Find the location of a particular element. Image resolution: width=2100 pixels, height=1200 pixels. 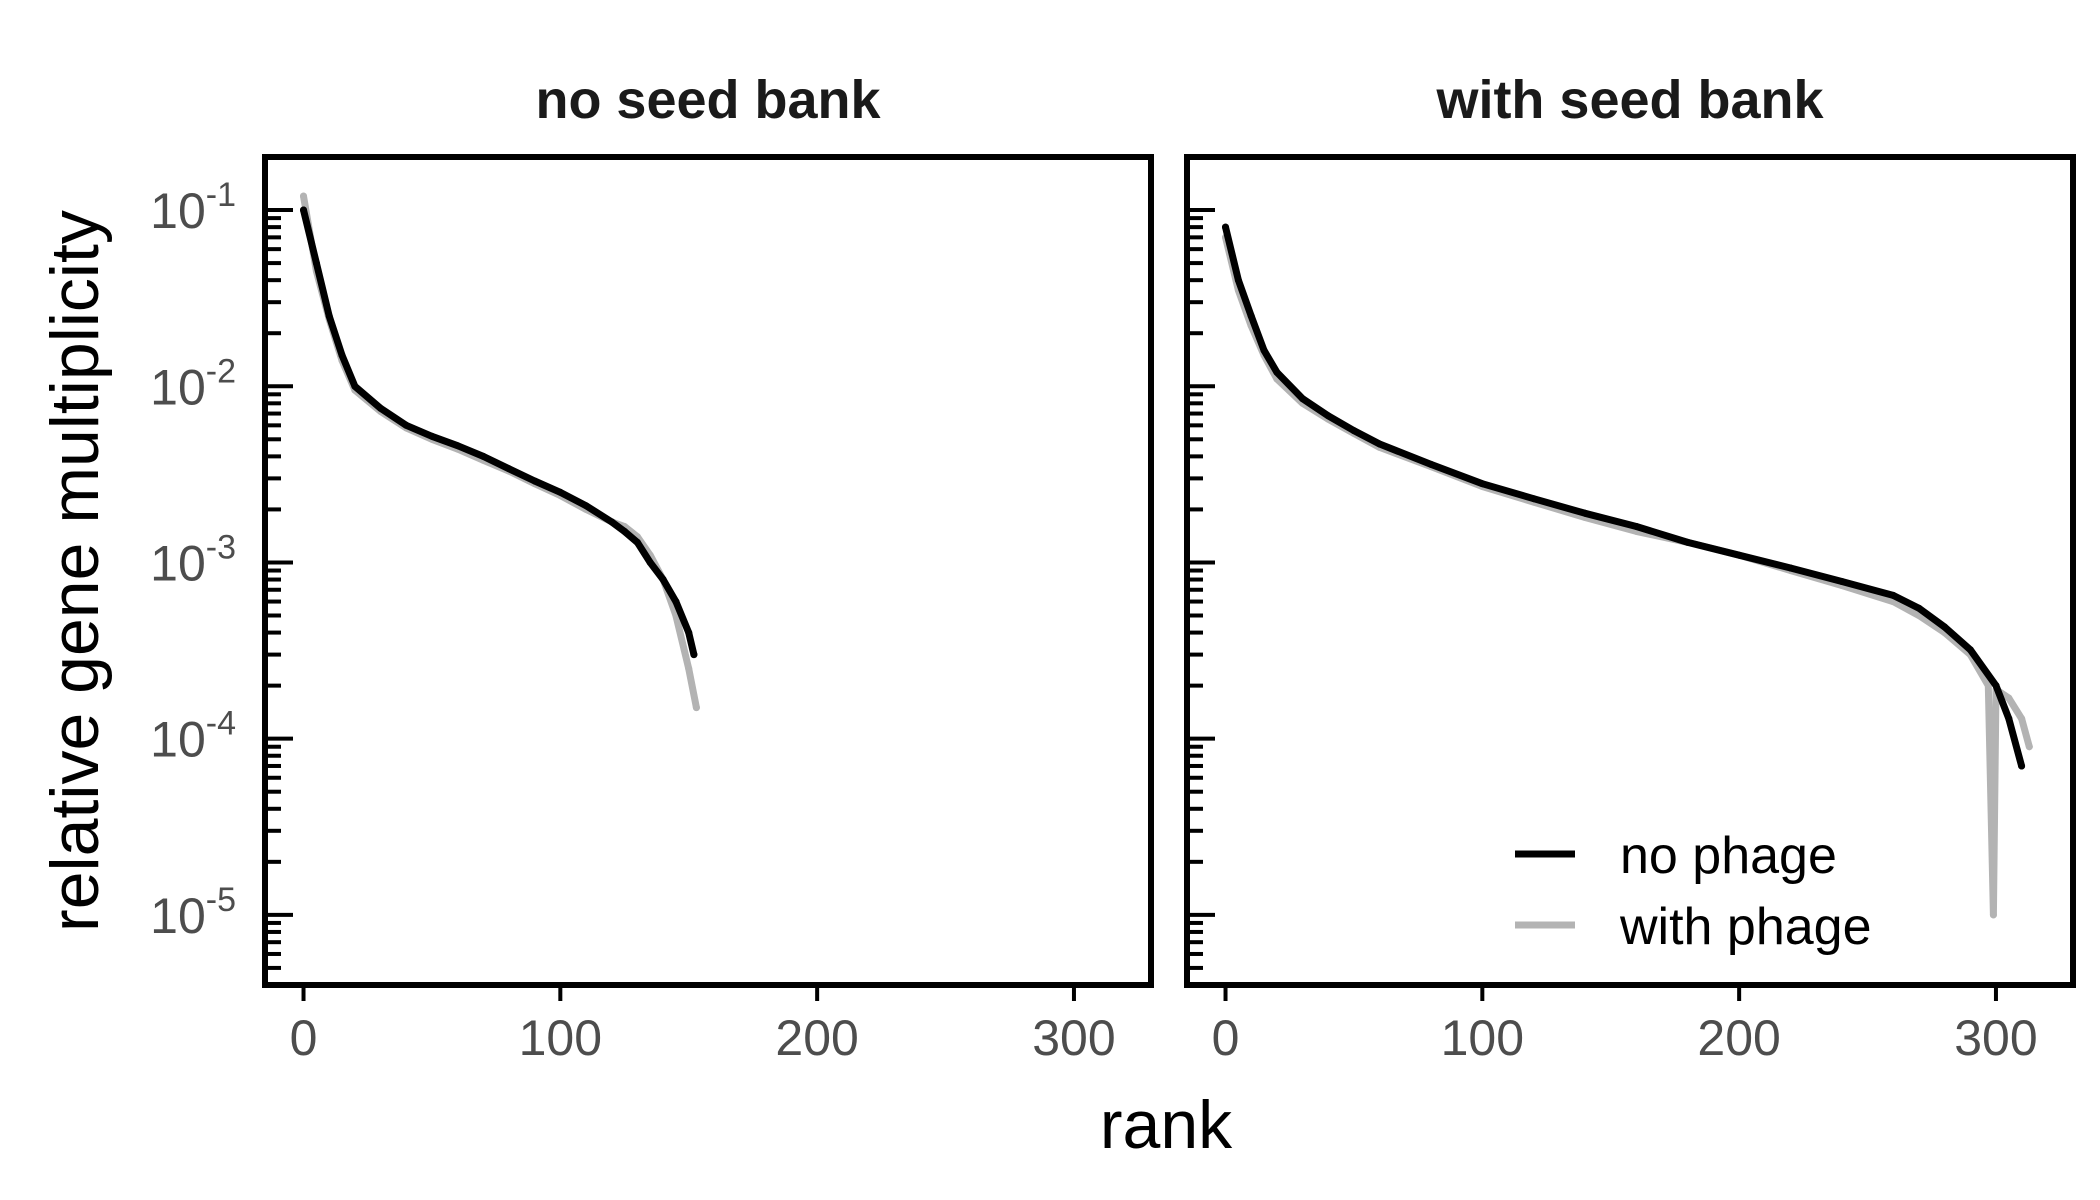

y-tick-label: 10⁻¹ is located at coordinates (193, 207).